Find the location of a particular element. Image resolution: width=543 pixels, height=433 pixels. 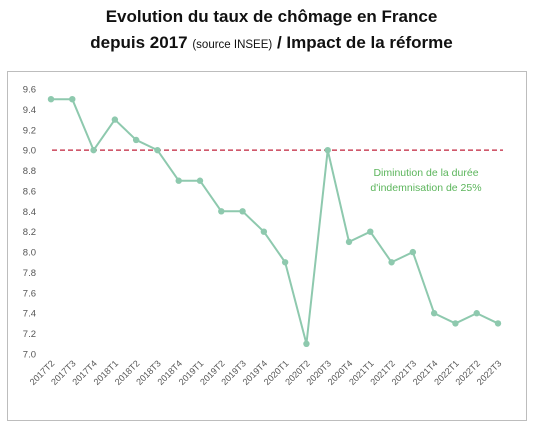

y-tick-label: 9.6 is located at coordinates (29, 90).